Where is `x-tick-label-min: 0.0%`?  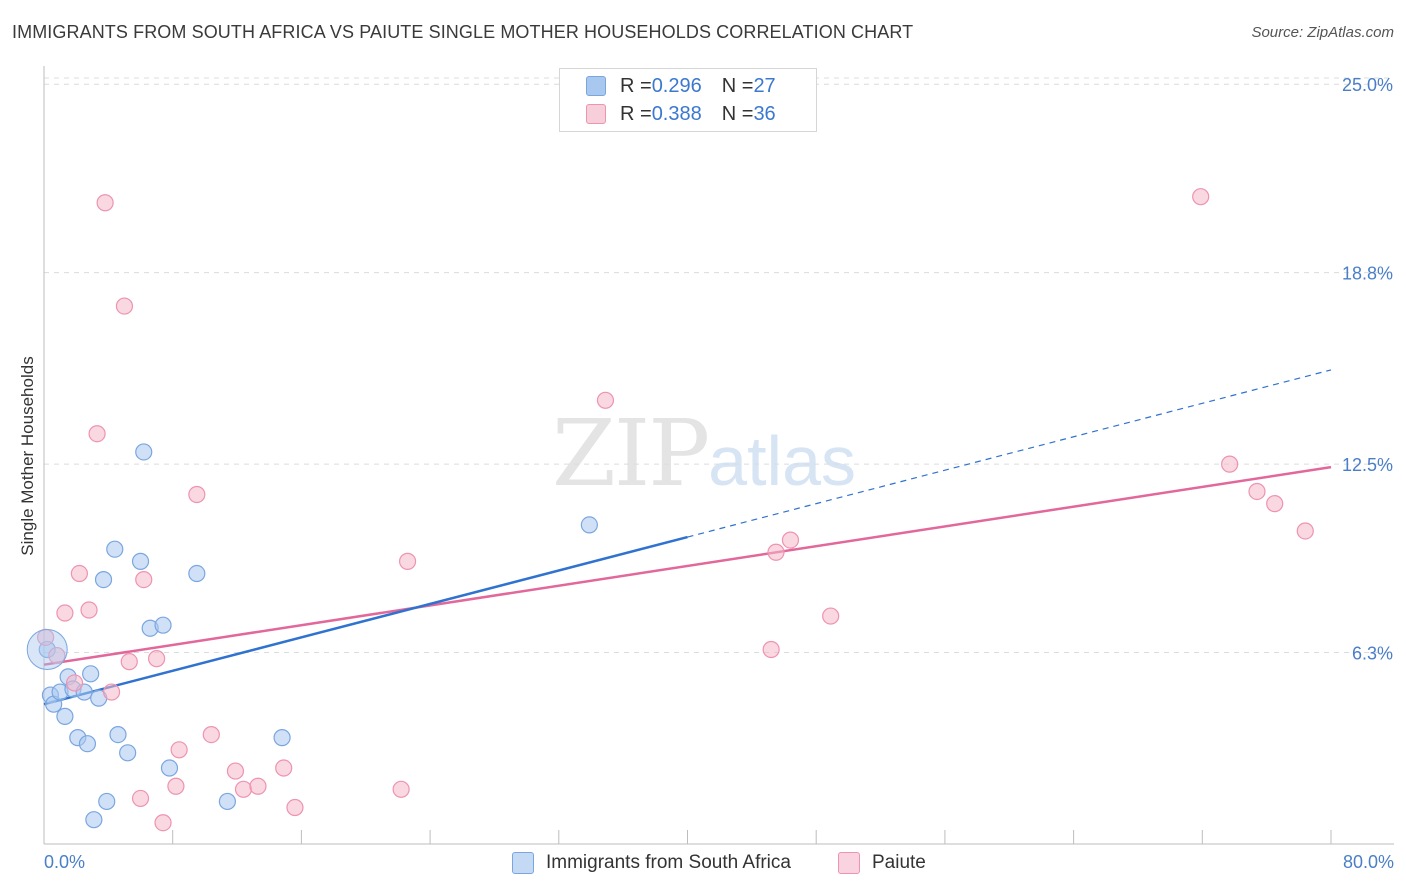 x-tick-label-min: 0.0% is located at coordinates (65, 862).